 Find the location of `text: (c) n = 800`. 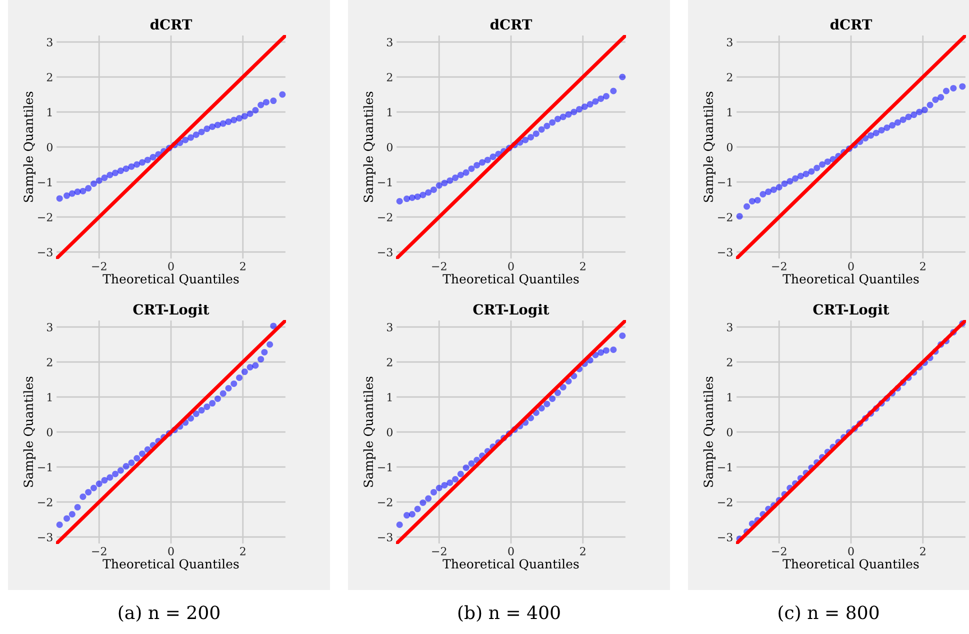

text: (c) n = 800 is located at coordinates (828, 613).